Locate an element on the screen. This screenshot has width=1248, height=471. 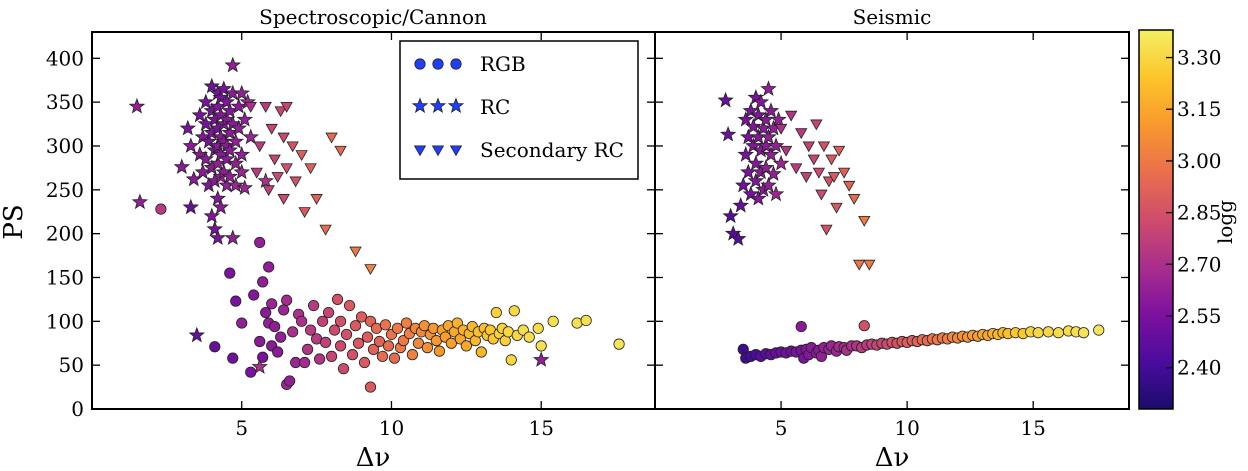
y-tick-label: 100 is located at coordinates (65, 321).